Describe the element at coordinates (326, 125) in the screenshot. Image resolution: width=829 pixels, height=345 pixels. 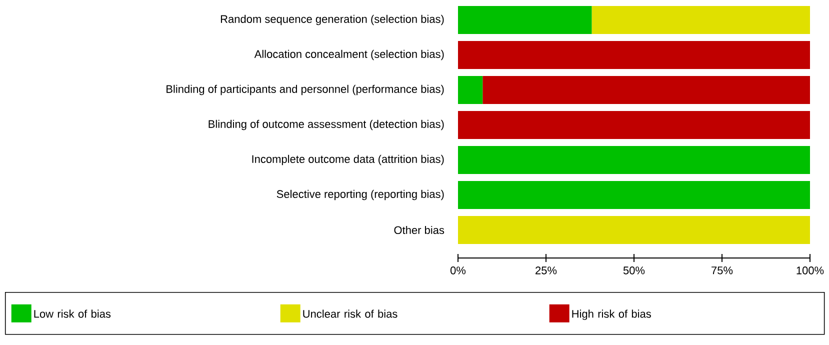
I see `y-tick-label: Blinding of outcome assessment (detection bias)` at that location.